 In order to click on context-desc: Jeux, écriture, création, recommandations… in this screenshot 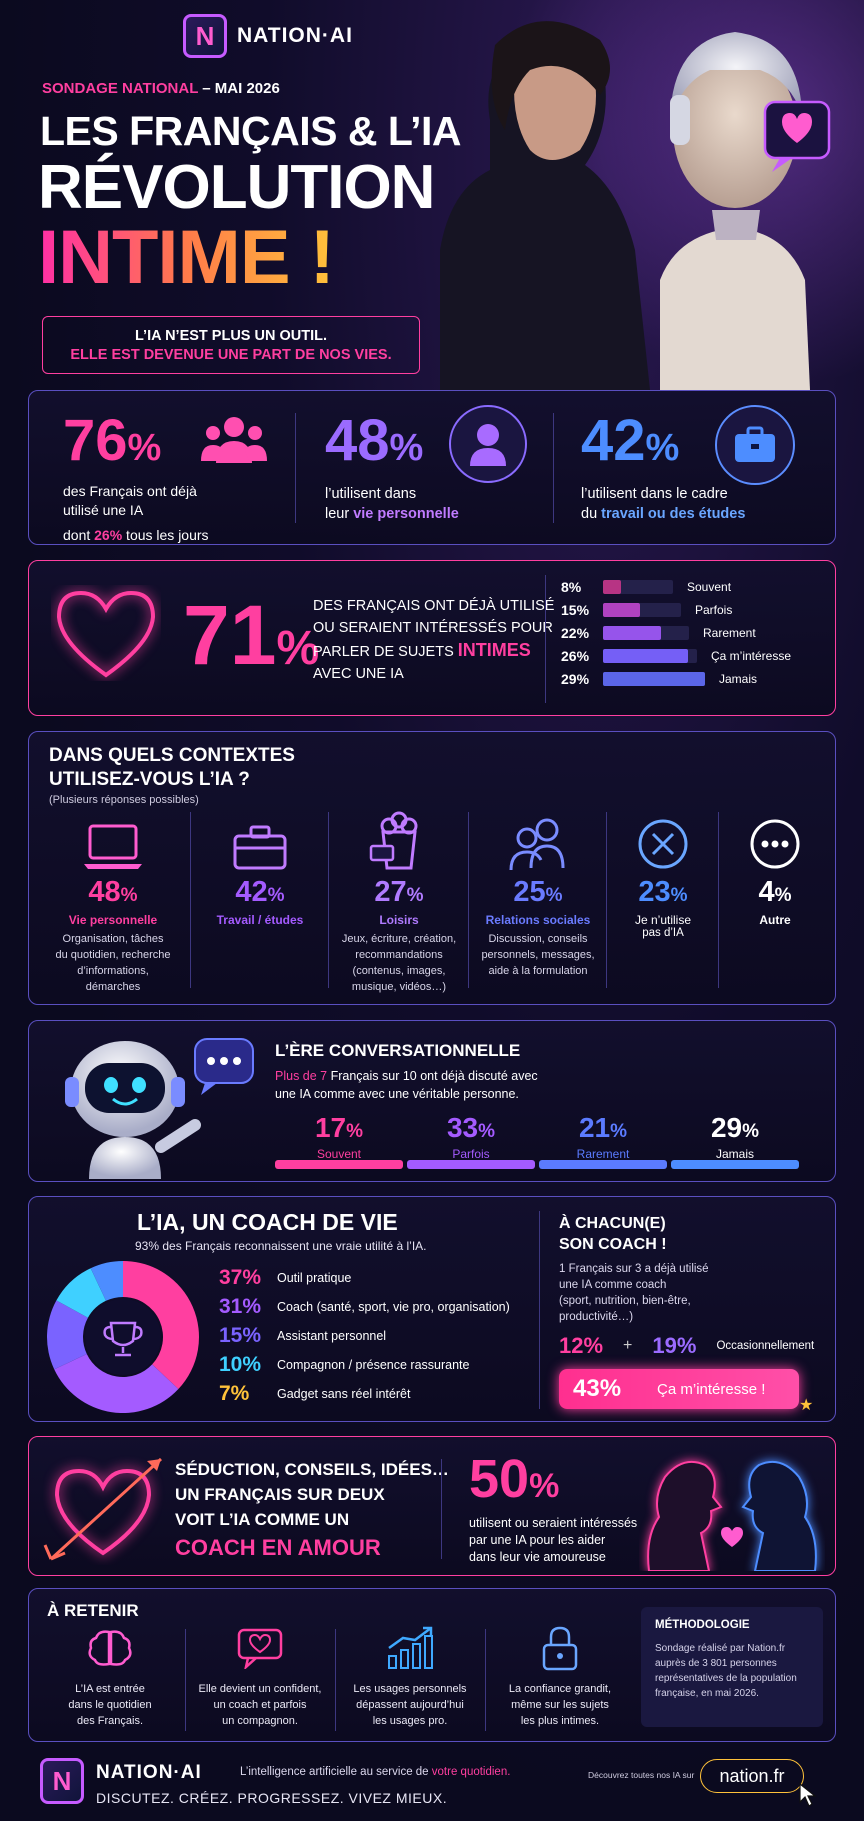, I will do `click(399, 963)`.